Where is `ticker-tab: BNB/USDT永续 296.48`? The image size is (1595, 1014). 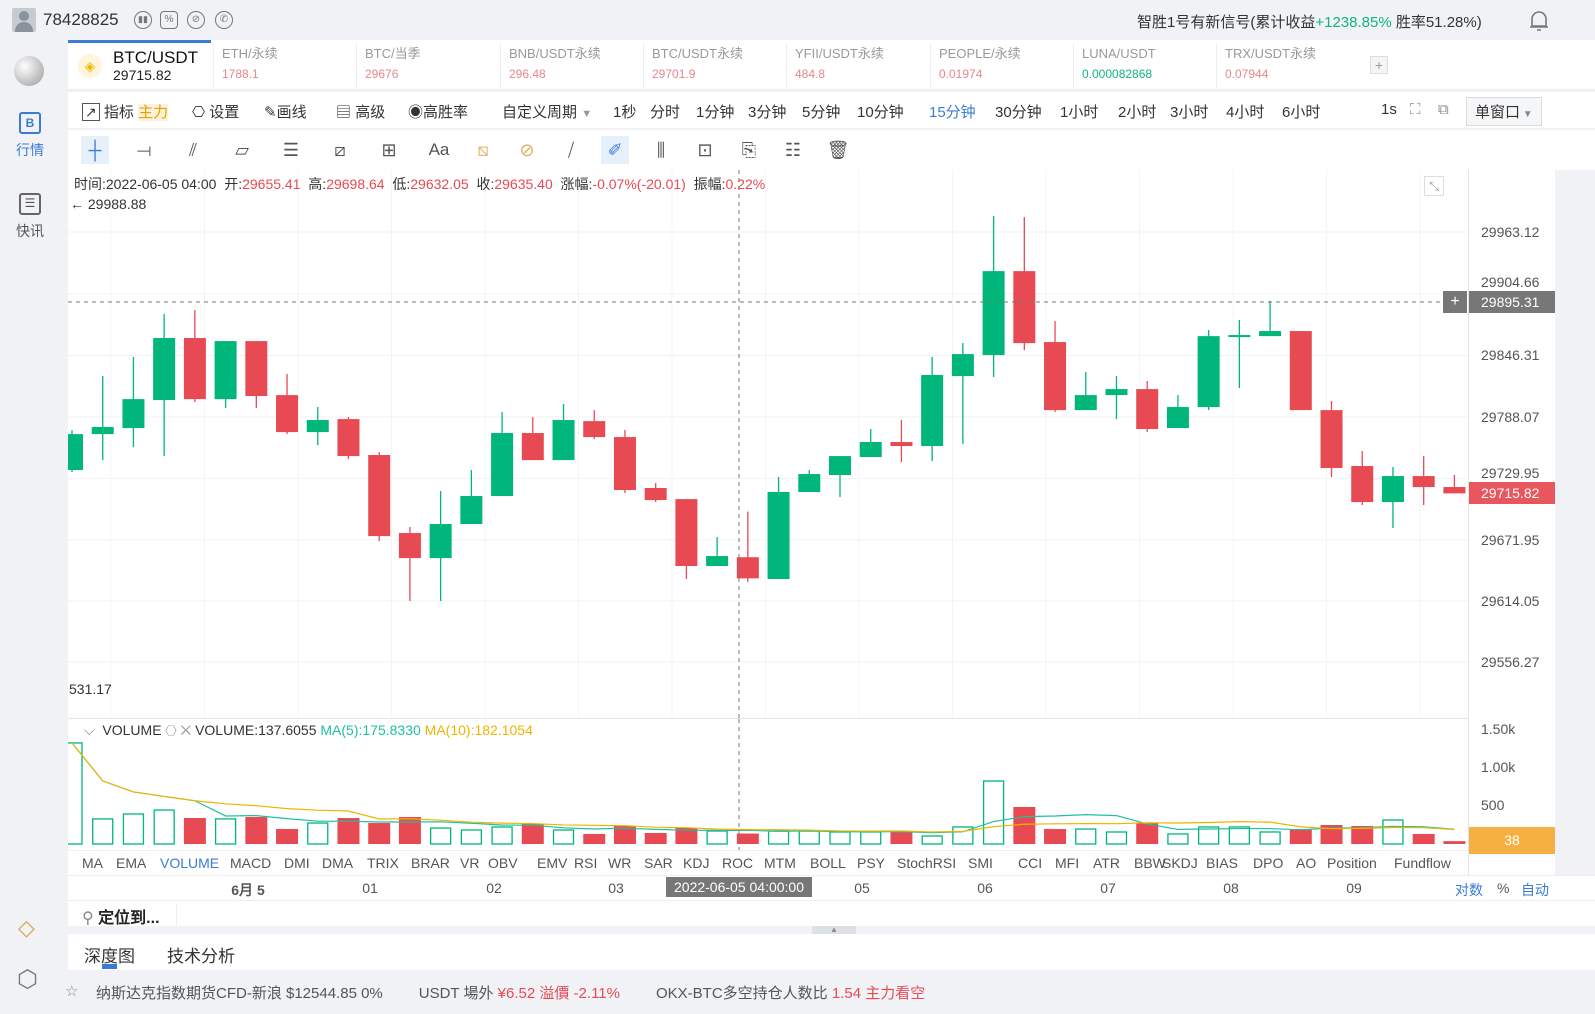
ticker-tab: BNB/USDT永续 296.48 is located at coordinates (570, 66).